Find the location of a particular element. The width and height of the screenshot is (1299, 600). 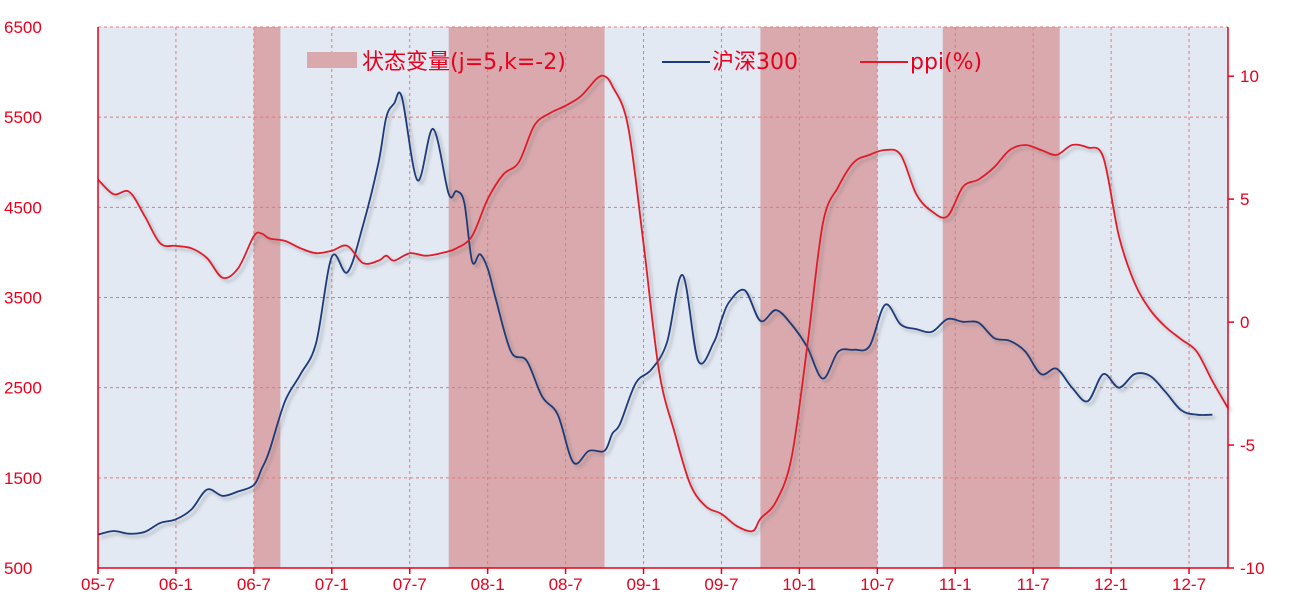

right-tick-label: -5 is located at coordinates (1247, 445).